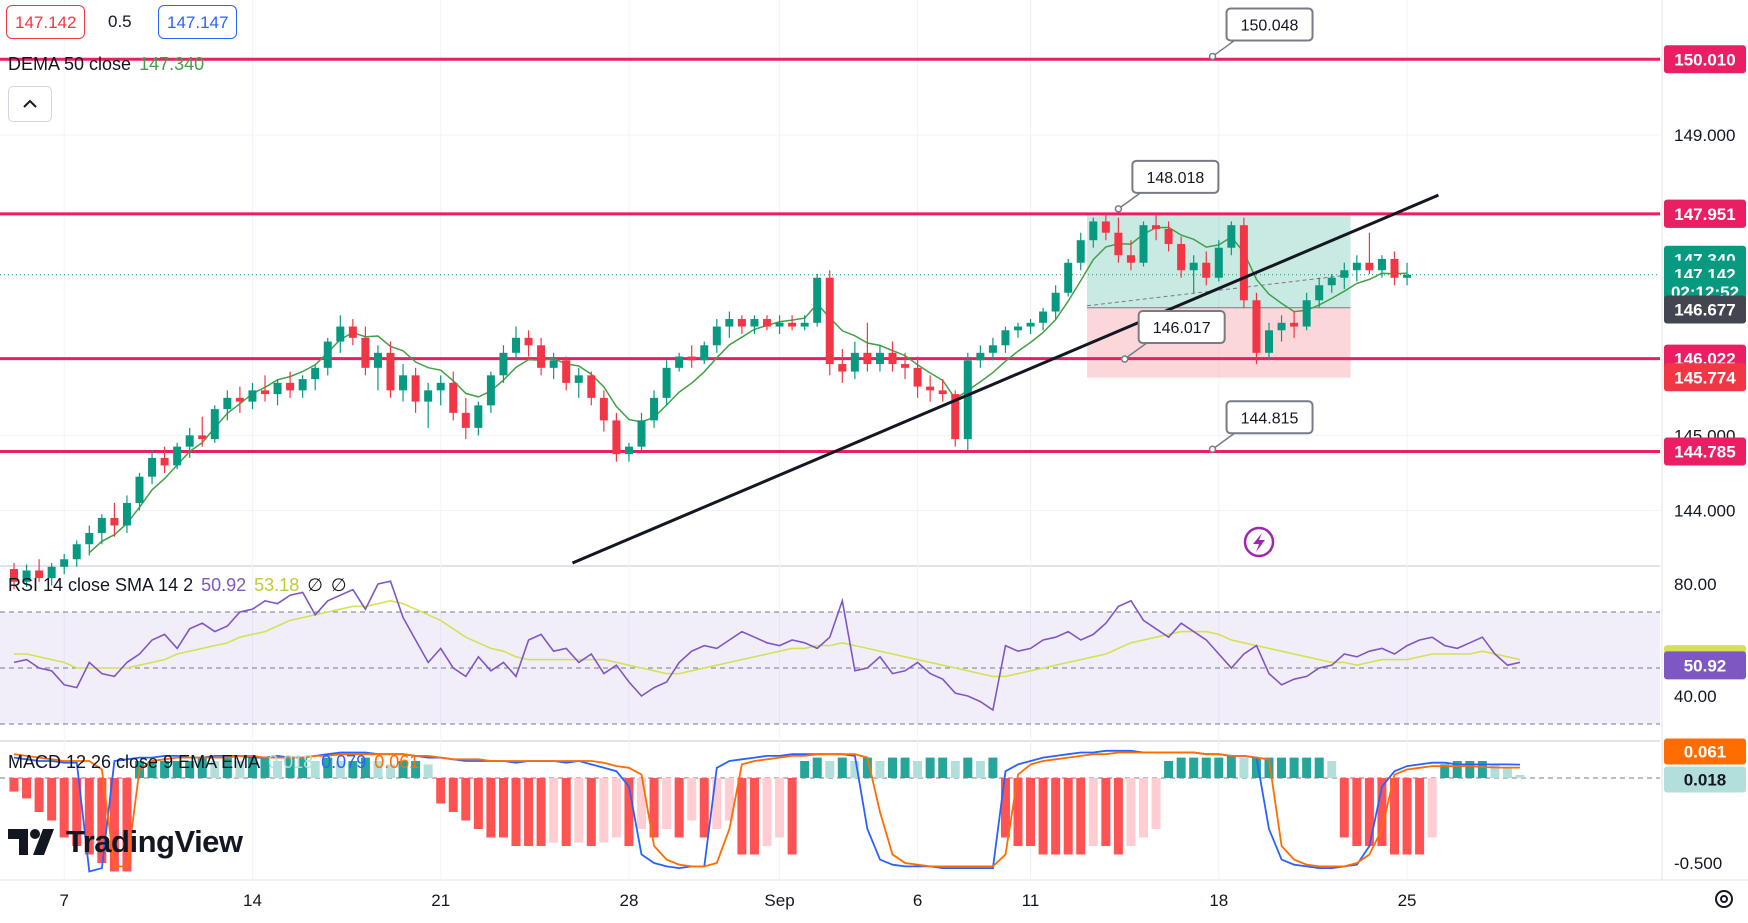 This screenshot has height=923, width=1748. Describe the element at coordinates (125, 842) in the screenshot. I see `tradingview-logo: TradingView` at that location.